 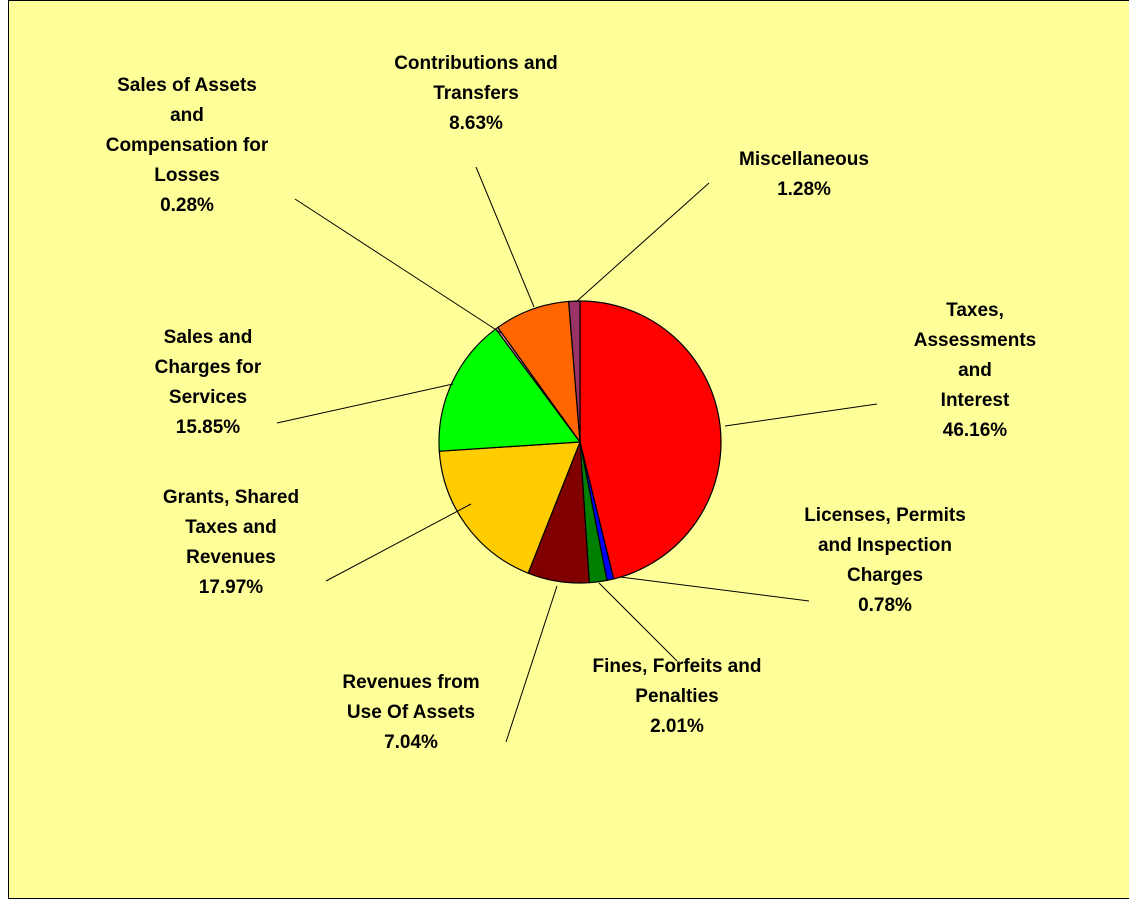 What do you see at coordinates (804, 159) in the screenshot?
I see `slice-name-label: Miscellaneous` at bounding box center [804, 159].